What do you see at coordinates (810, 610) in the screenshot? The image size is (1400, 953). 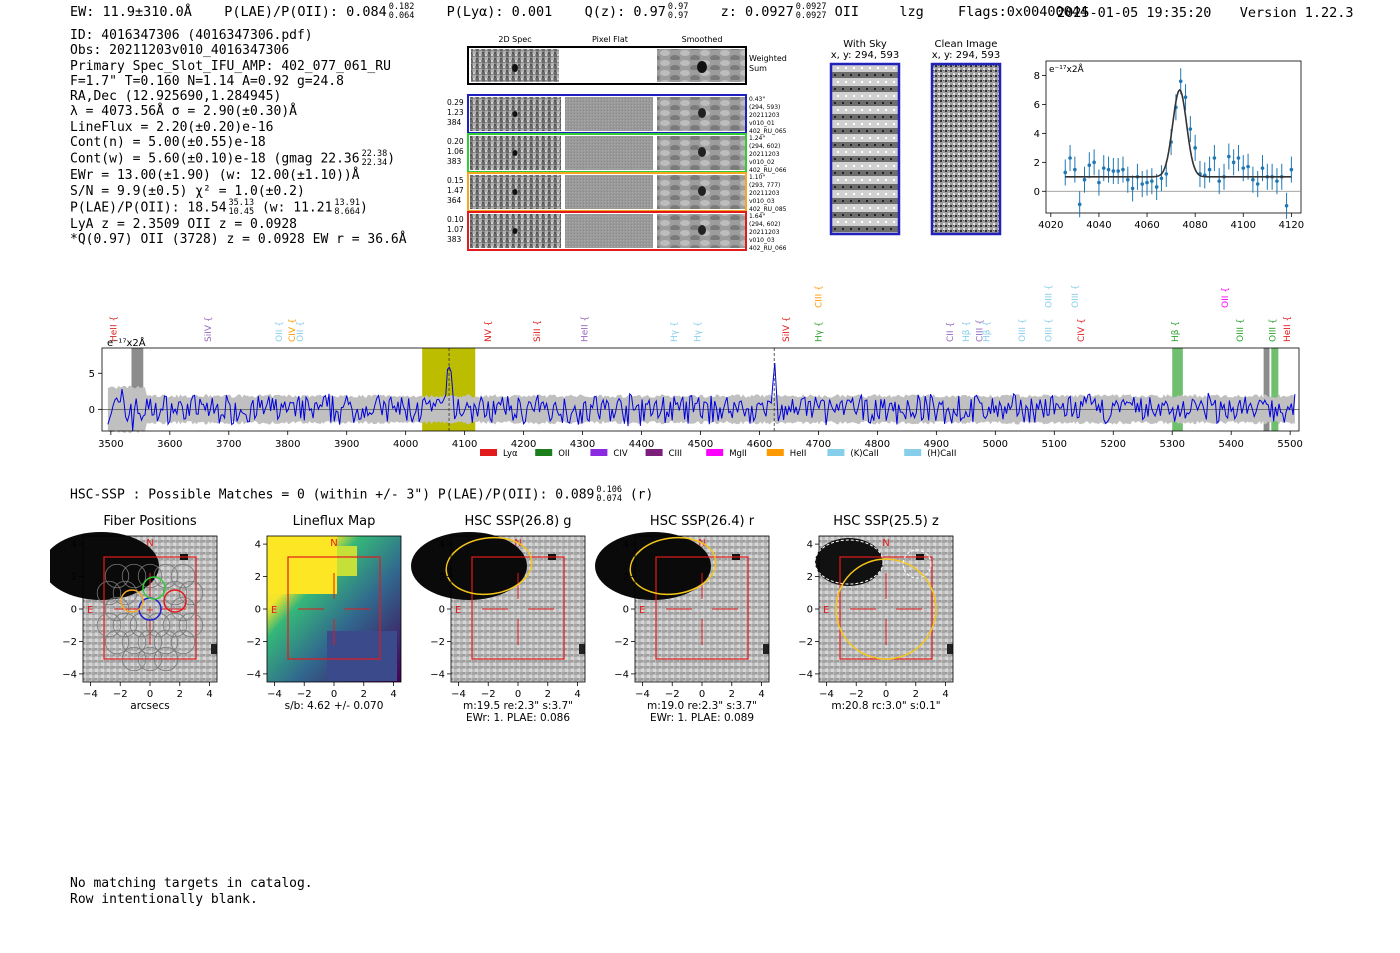 I see `hsc-ytick-label: 0` at bounding box center [810, 610].